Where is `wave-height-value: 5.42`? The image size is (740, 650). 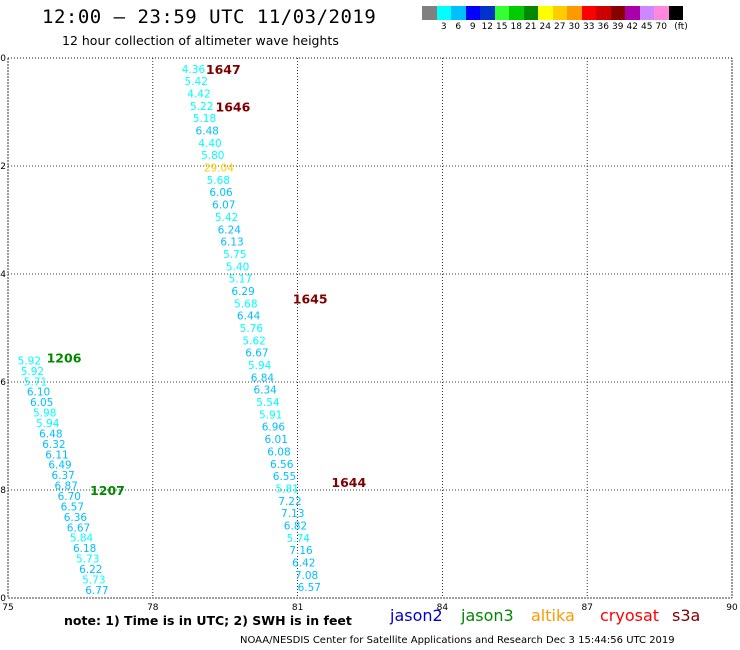 wave-height-value: 5.42 is located at coordinates (226, 218).